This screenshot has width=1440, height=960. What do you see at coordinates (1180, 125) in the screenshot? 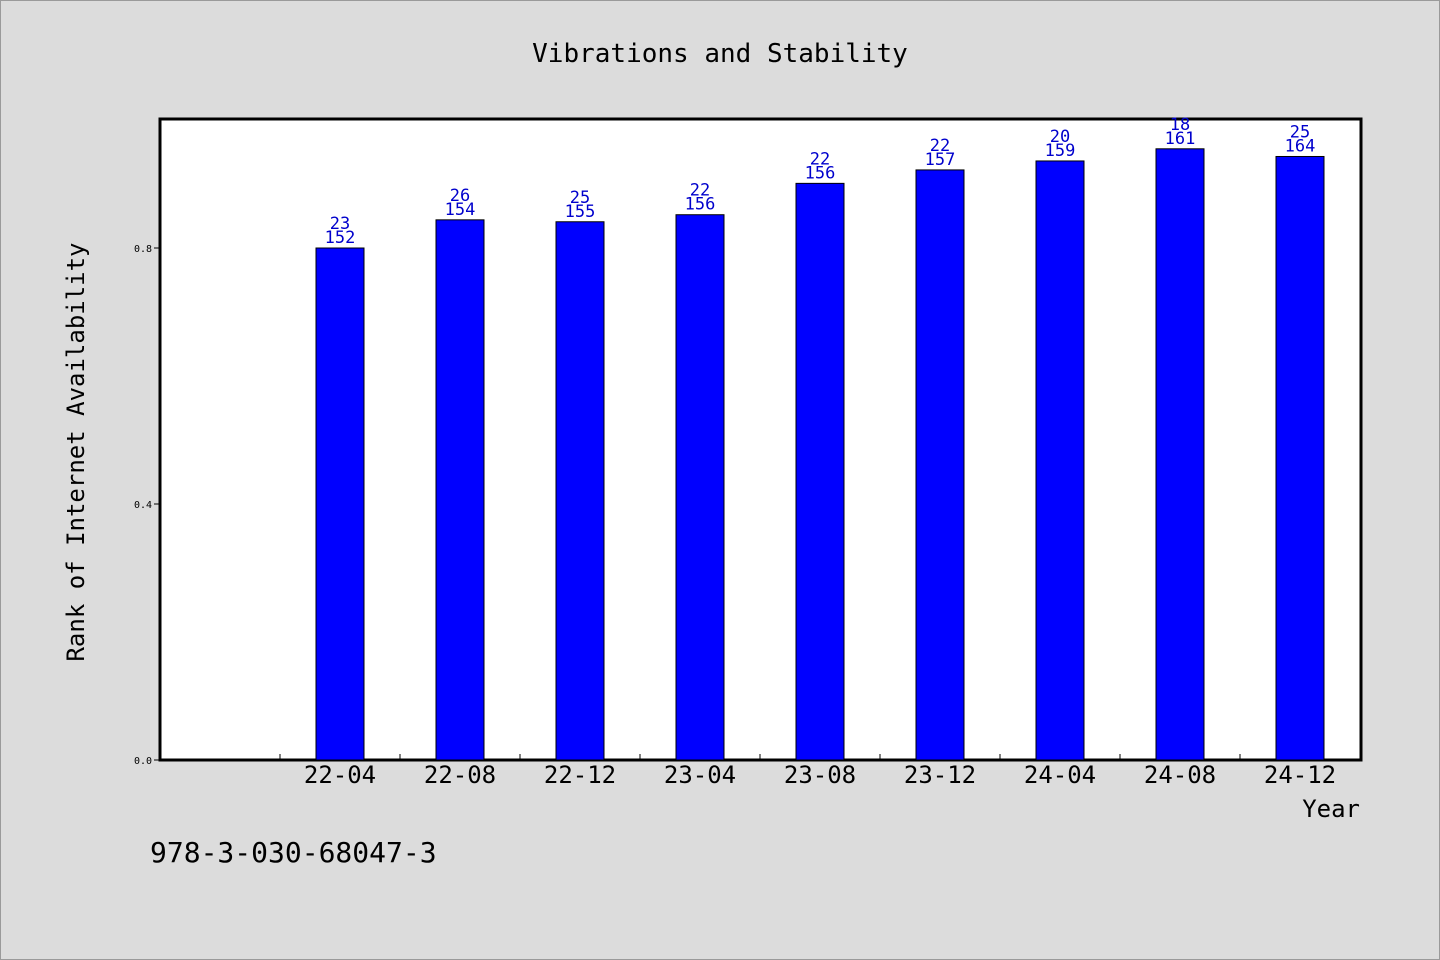
I see `data-label-top: 18` at bounding box center [1180, 125].